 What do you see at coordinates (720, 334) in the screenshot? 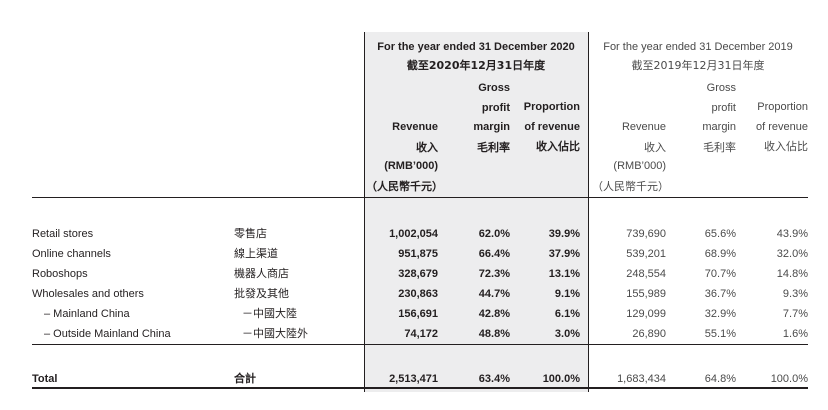
I see `gross-margin-2019: 55.1%` at bounding box center [720, 334].